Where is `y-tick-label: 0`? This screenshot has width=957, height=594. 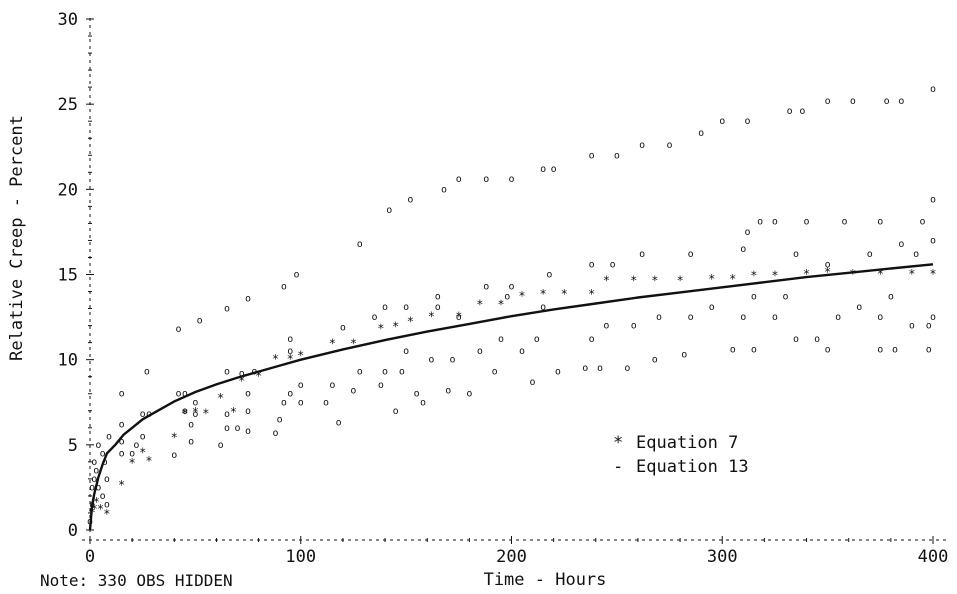
y-tick-label: 0 is located at coordinates (73, 531).